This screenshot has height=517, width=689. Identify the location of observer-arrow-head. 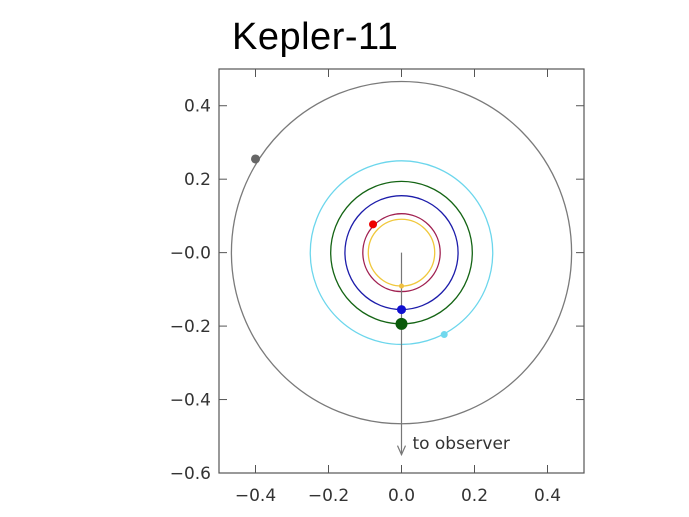
(401, 451).